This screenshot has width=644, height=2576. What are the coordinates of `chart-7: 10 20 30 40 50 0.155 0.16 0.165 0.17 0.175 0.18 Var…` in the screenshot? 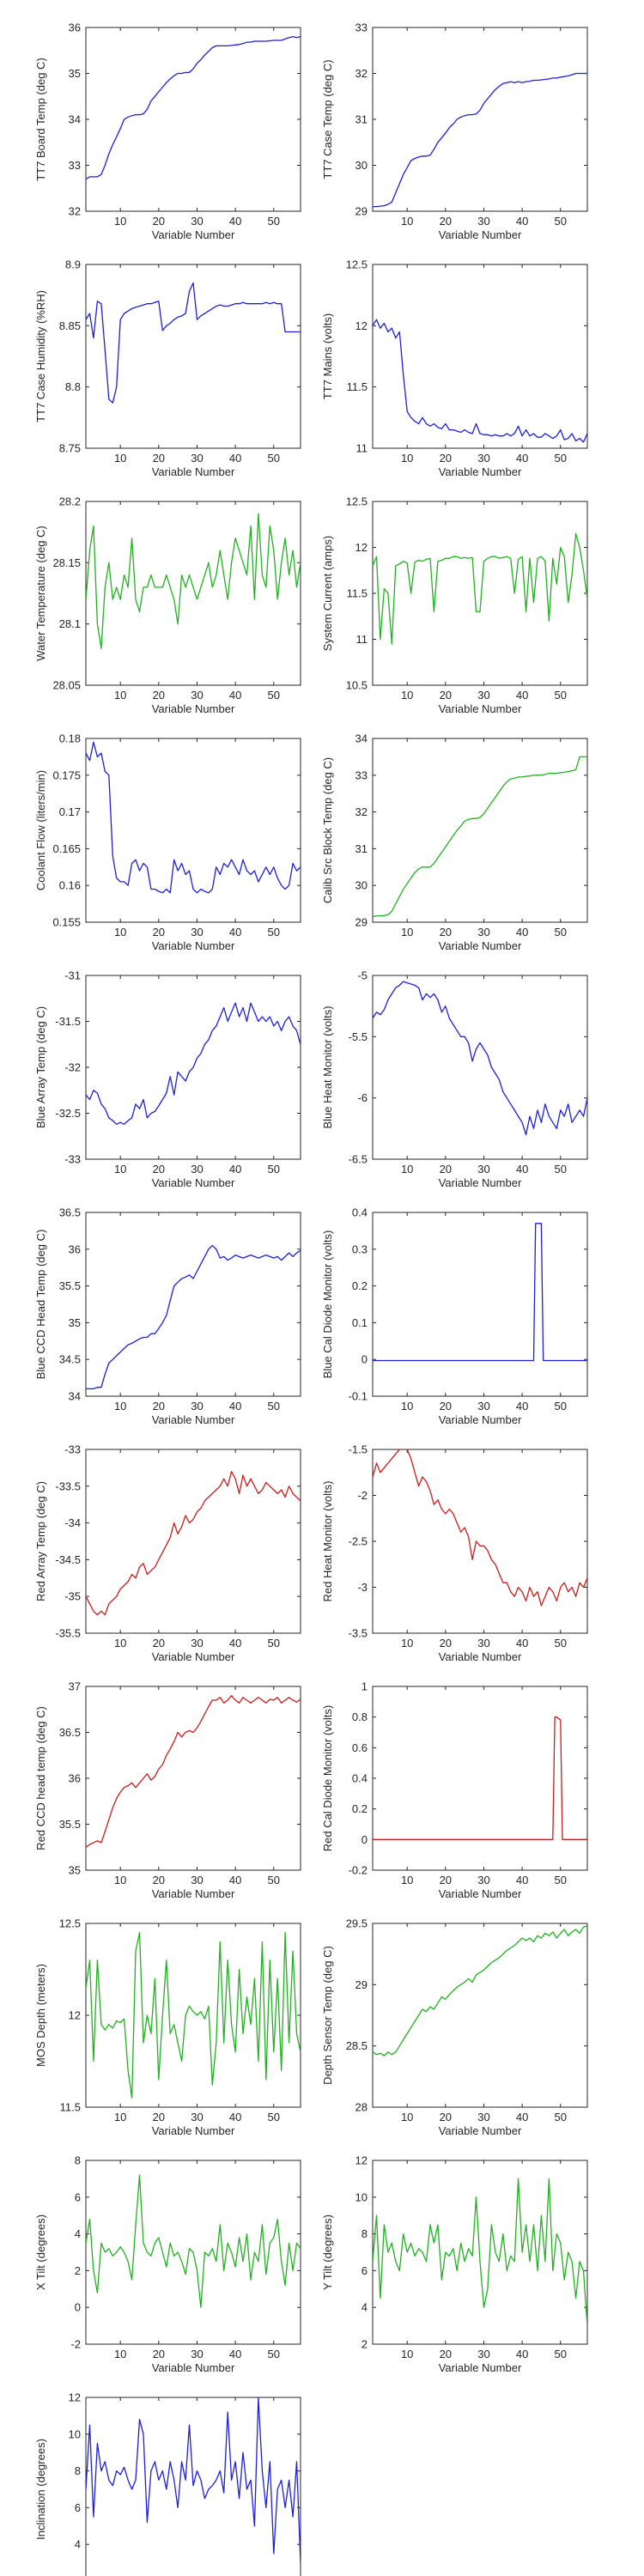 It's located at (167, 842).